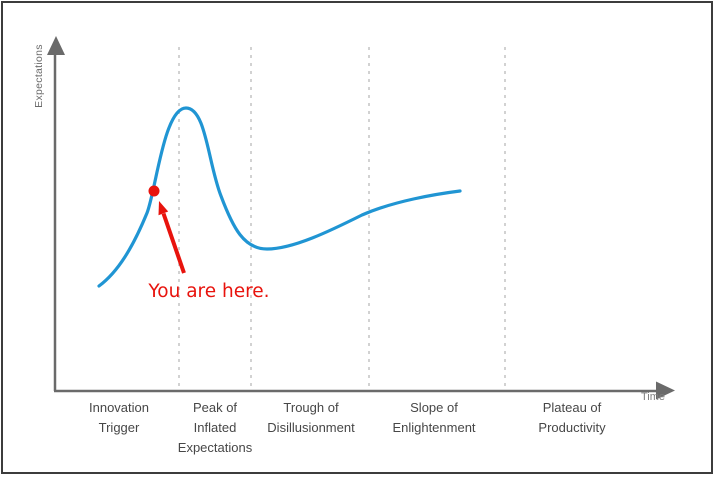 This screenshot has height=483, width=723. What do you see at coordinates (572, 417) in the screenshot?
I see `phase-label-plateau-of-productivity: Plateau of Productivity` at bounding box center [572, 417].